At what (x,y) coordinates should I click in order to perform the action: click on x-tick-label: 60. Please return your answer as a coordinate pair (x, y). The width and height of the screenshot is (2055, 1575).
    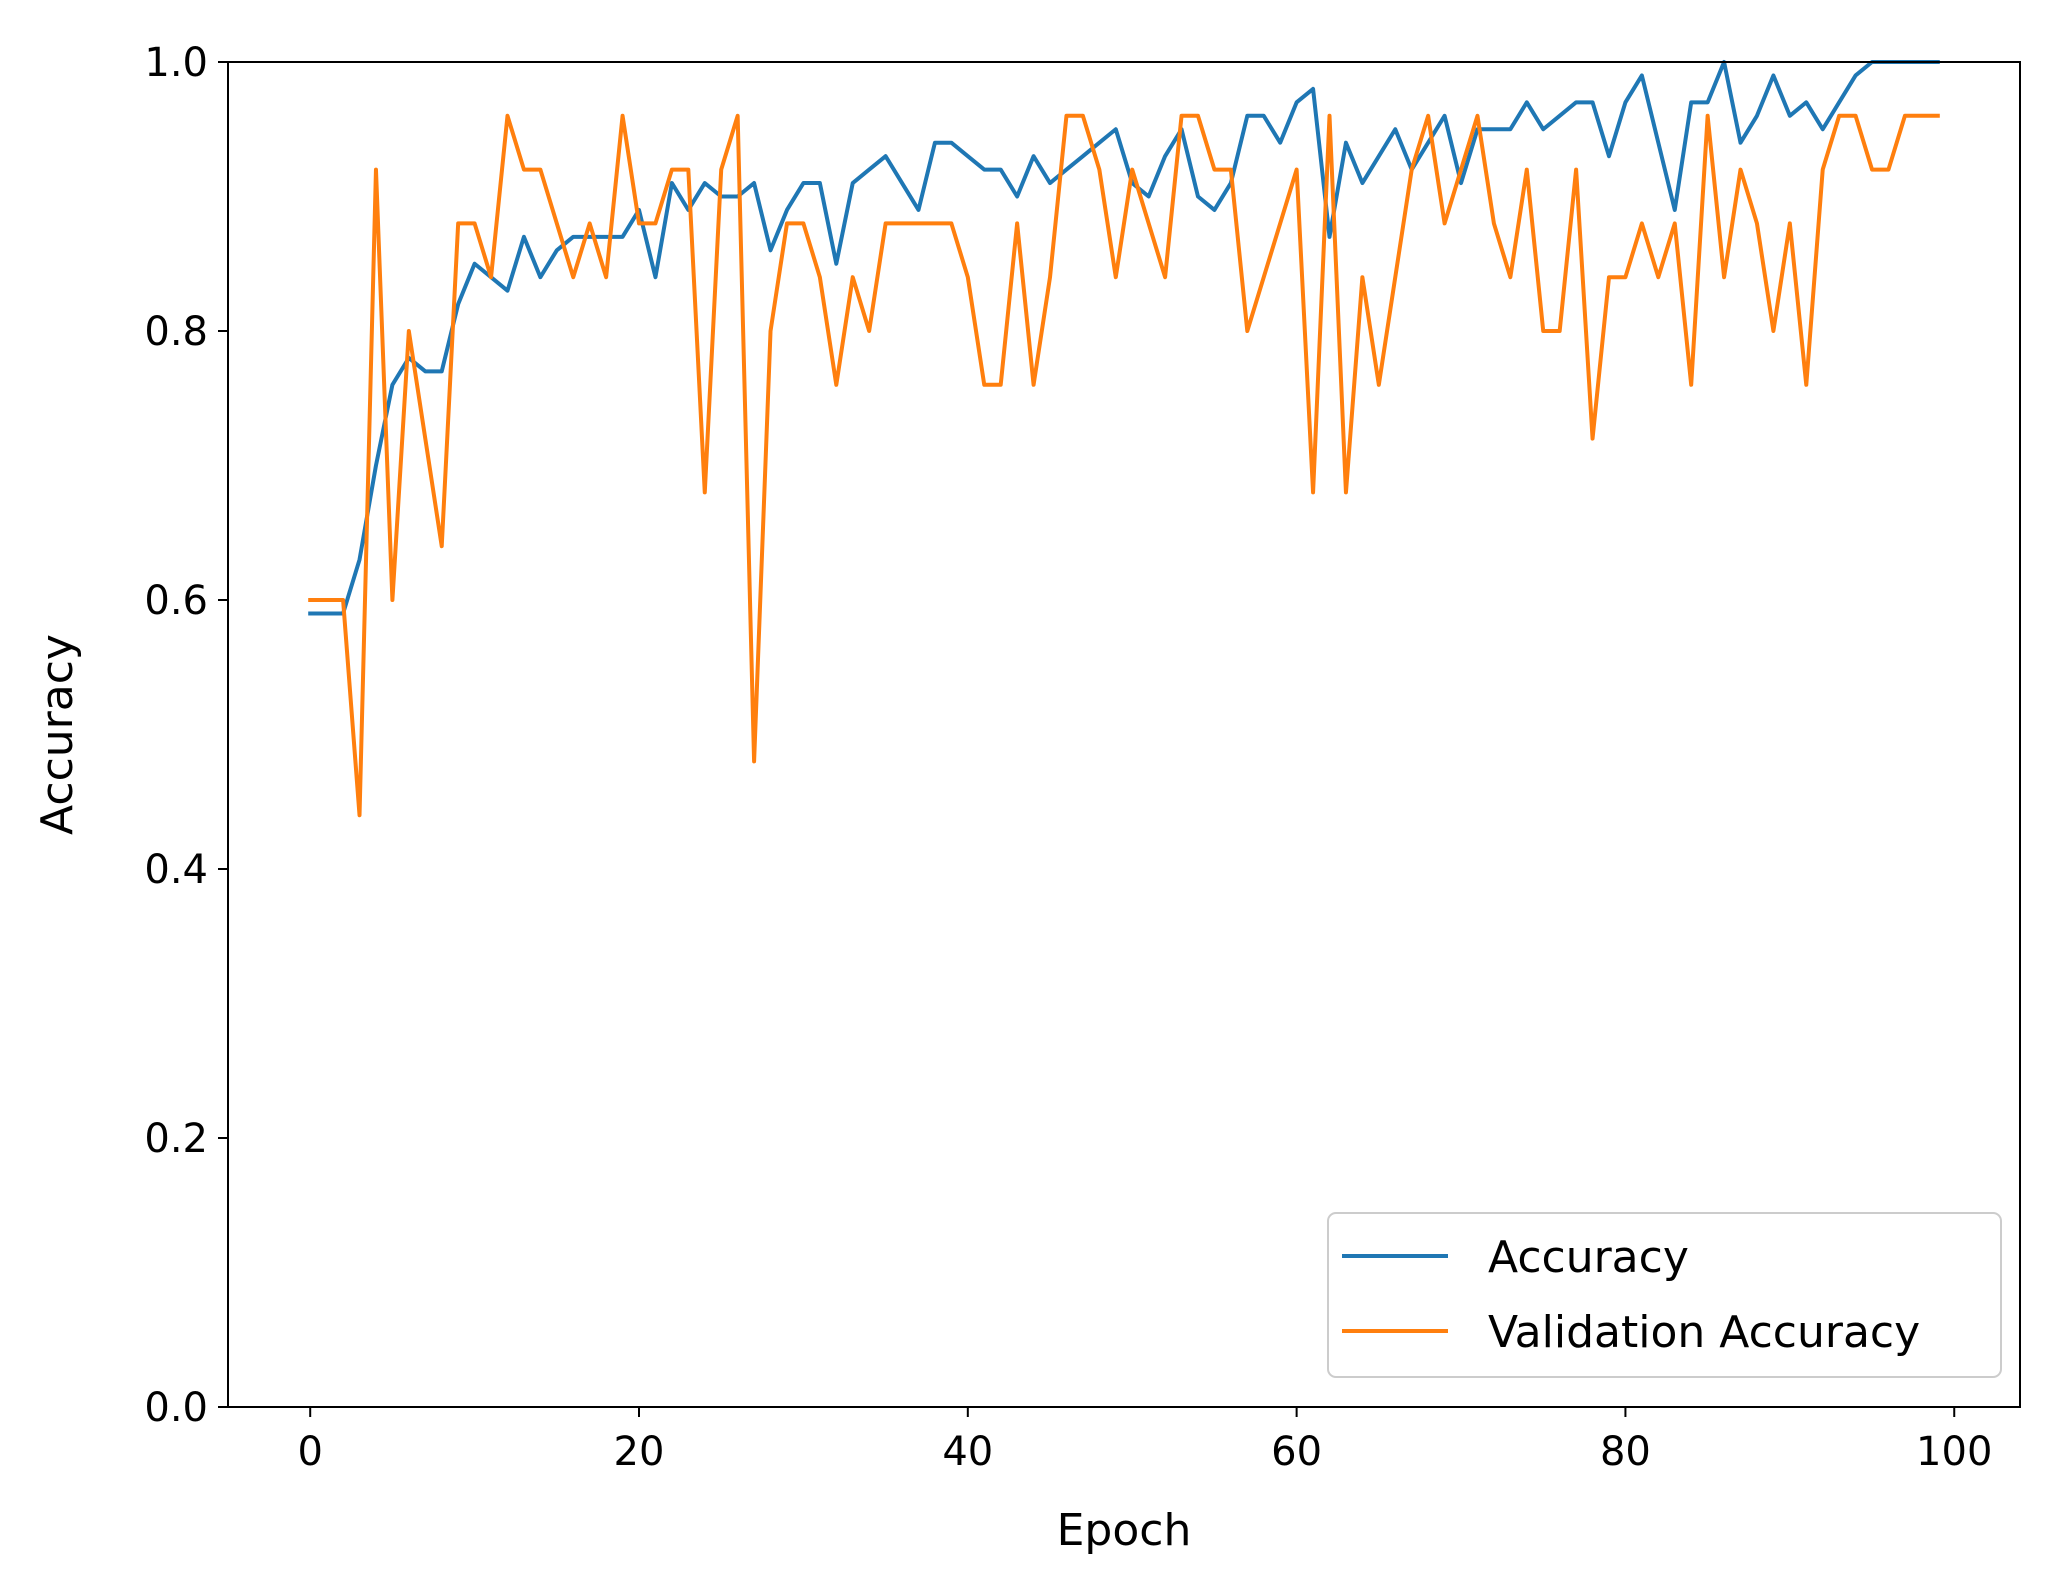
    Looking at the image, I should click on (1296, 1452).